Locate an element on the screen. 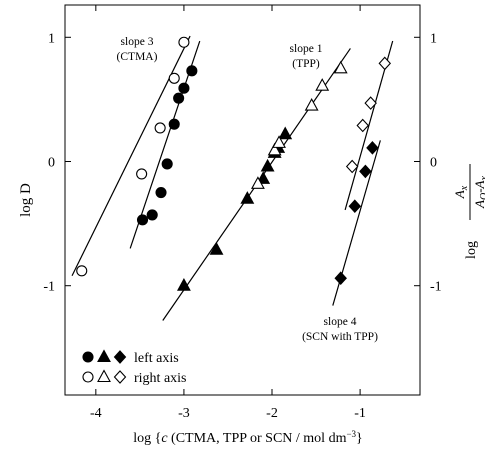 The image size is (485, 450). annotation: slope 3 is located at coordinates (137, 42).